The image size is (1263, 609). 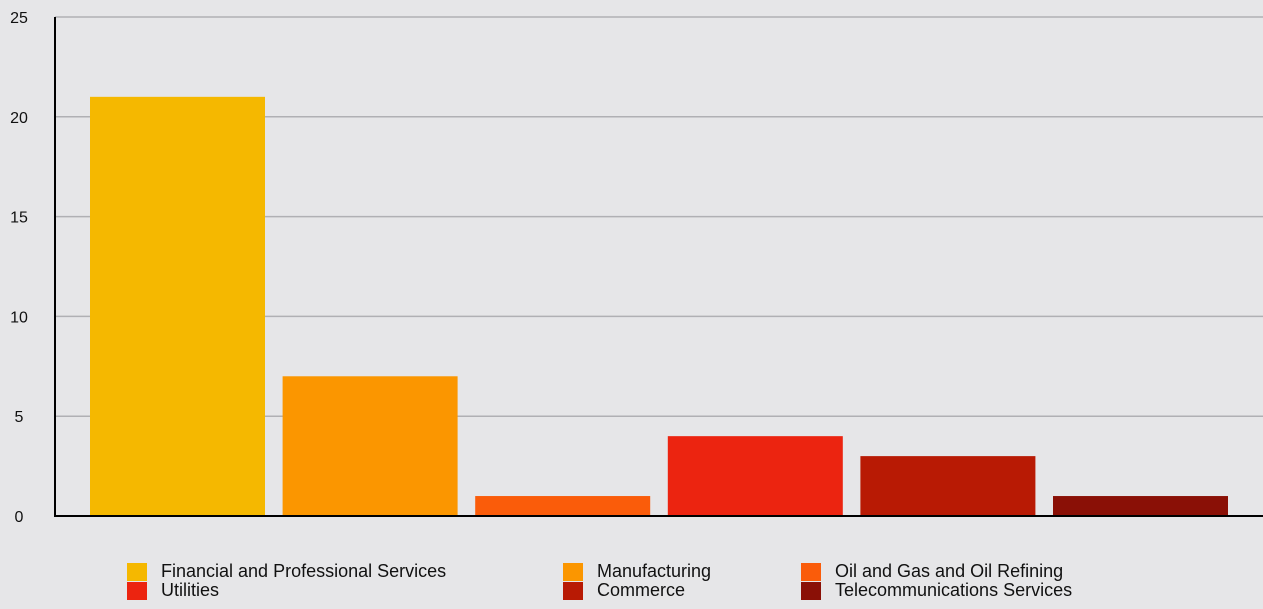 I want to click on legend-label-financial: Financial and Professional Services, so click(x=304, y=571).